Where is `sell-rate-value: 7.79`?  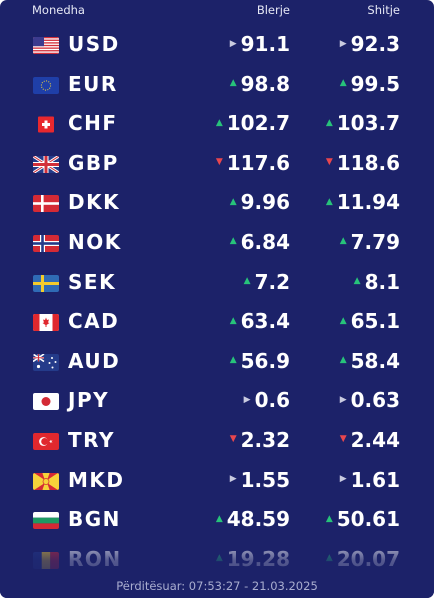 sell-rate-value: 7.79 is located at coordinates (375, 241).